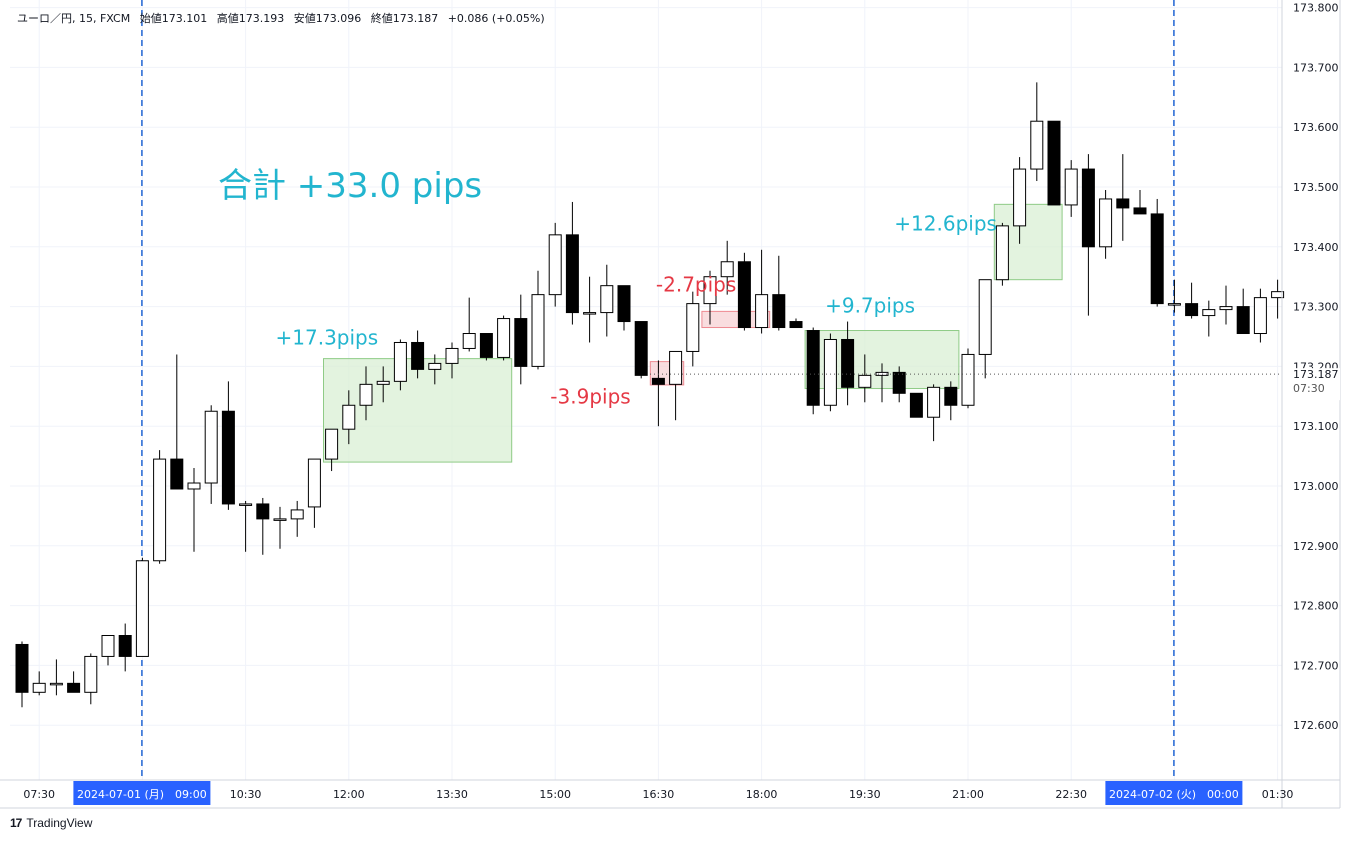 This screenshot has height=843, width=1351. I want to click on last-price-label: 173.187, so click(1316, 374).